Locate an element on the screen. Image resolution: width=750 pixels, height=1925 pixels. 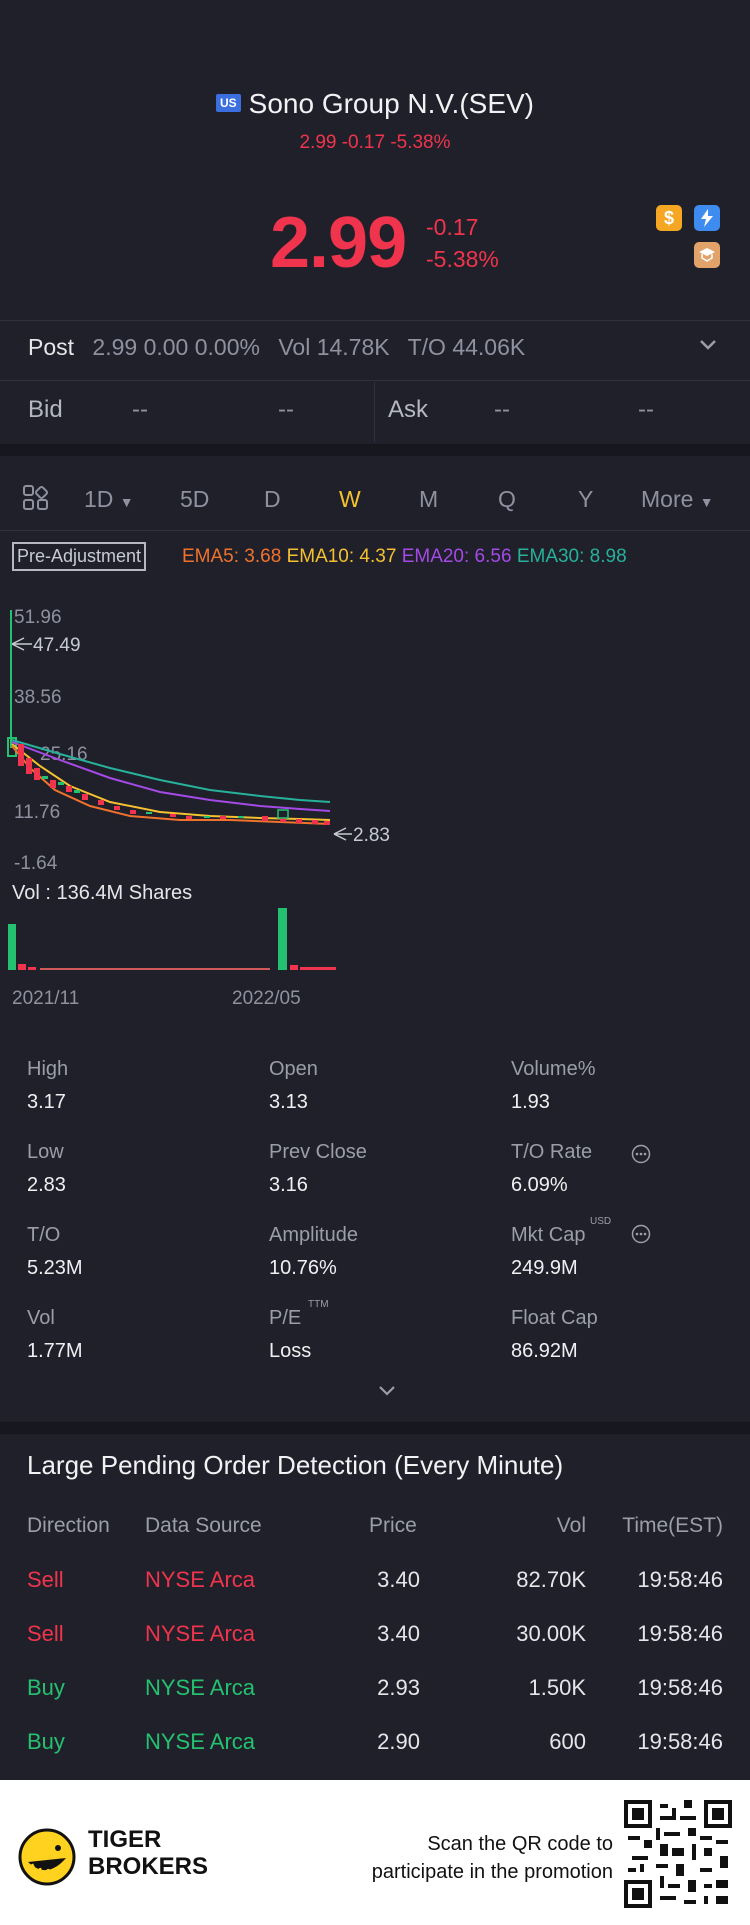
y-tick-label: 51.96 is located at coordinates (38, 617).